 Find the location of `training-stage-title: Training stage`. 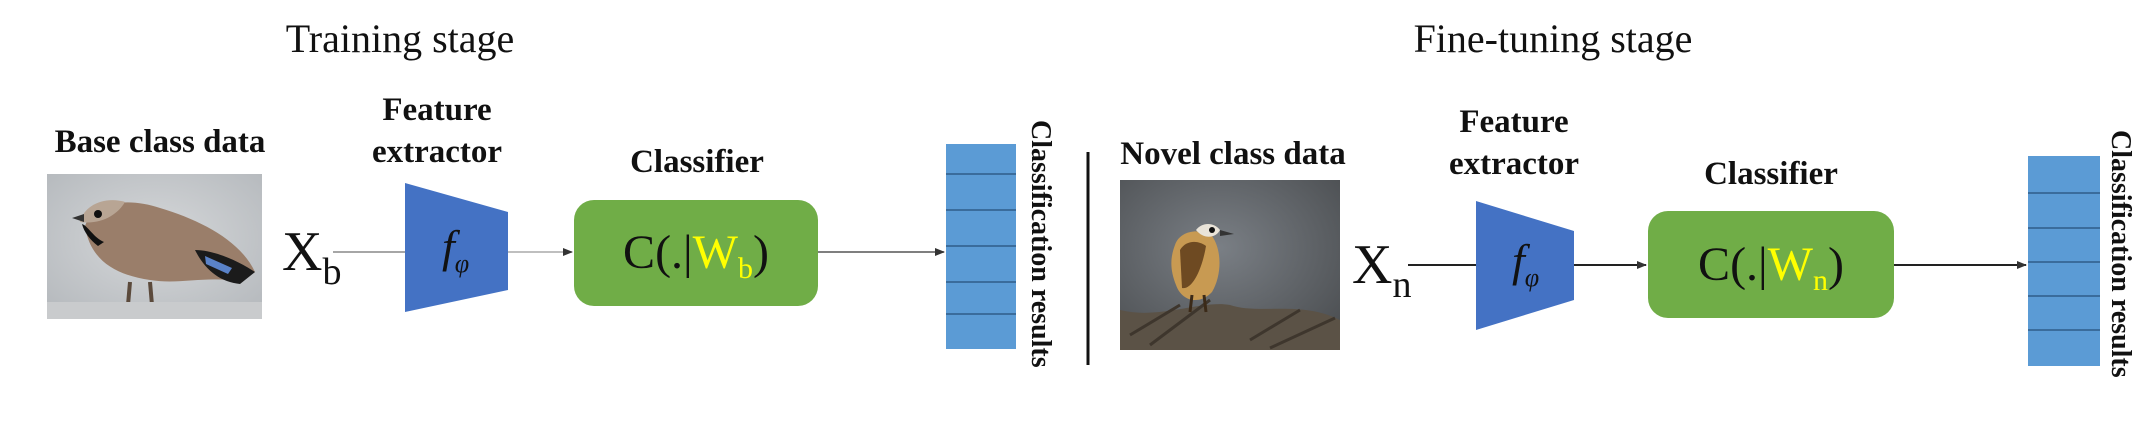

training-stage-title: Training stage is located at coordinates (400, 38).